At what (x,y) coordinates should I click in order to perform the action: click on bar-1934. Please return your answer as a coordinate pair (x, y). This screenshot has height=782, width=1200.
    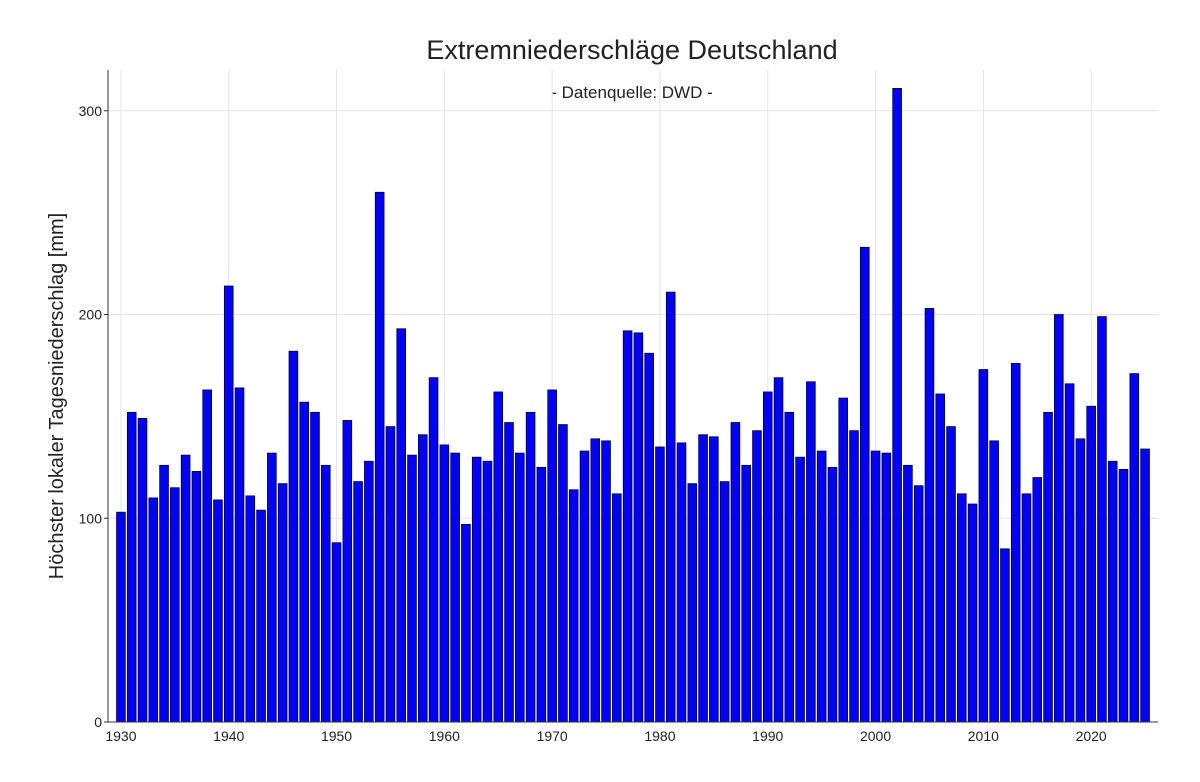
    Looking at the image, I should click on (164, 593).